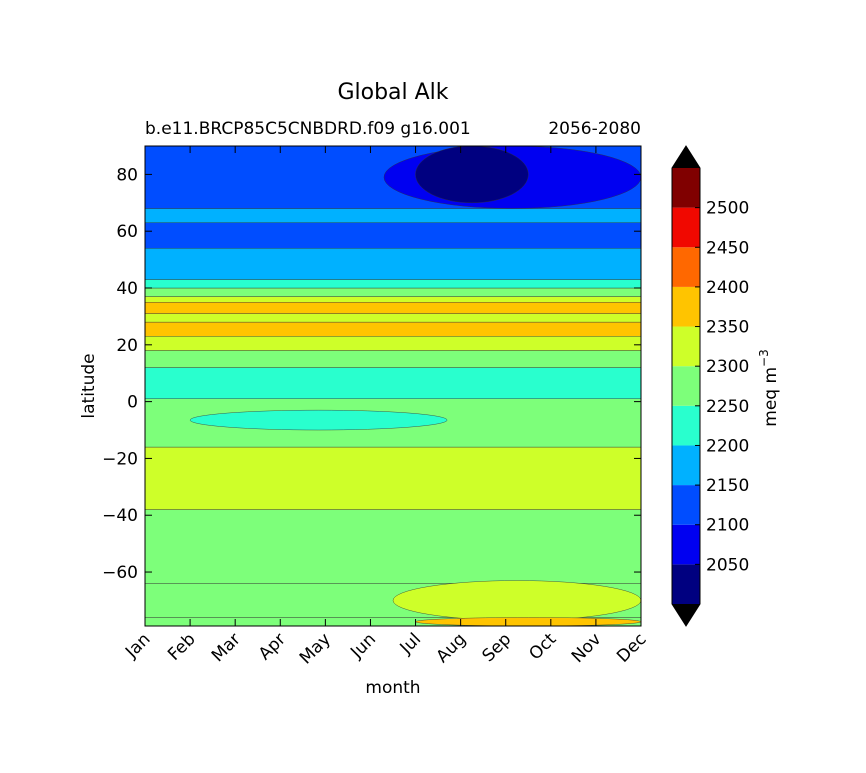  Describe the element at coordinates (127, 289) in the screenshot. I see `y-tick-label: 40` at that location.